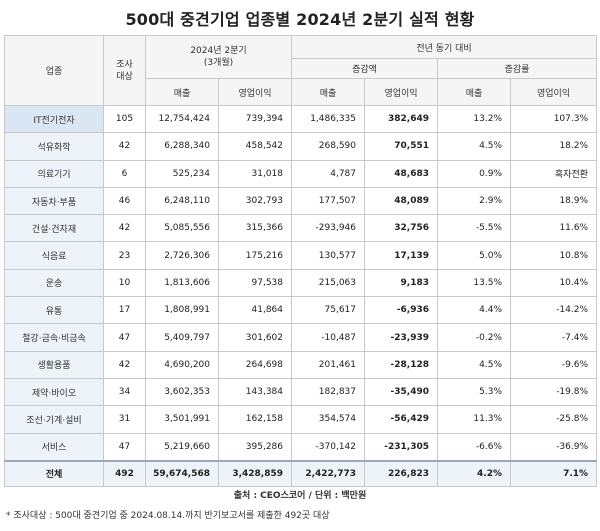 This screenshot has width=600, height=531. Describe the element at coordinates (124, 201) in the screenshot. I see `count-cell: 46` at that location.